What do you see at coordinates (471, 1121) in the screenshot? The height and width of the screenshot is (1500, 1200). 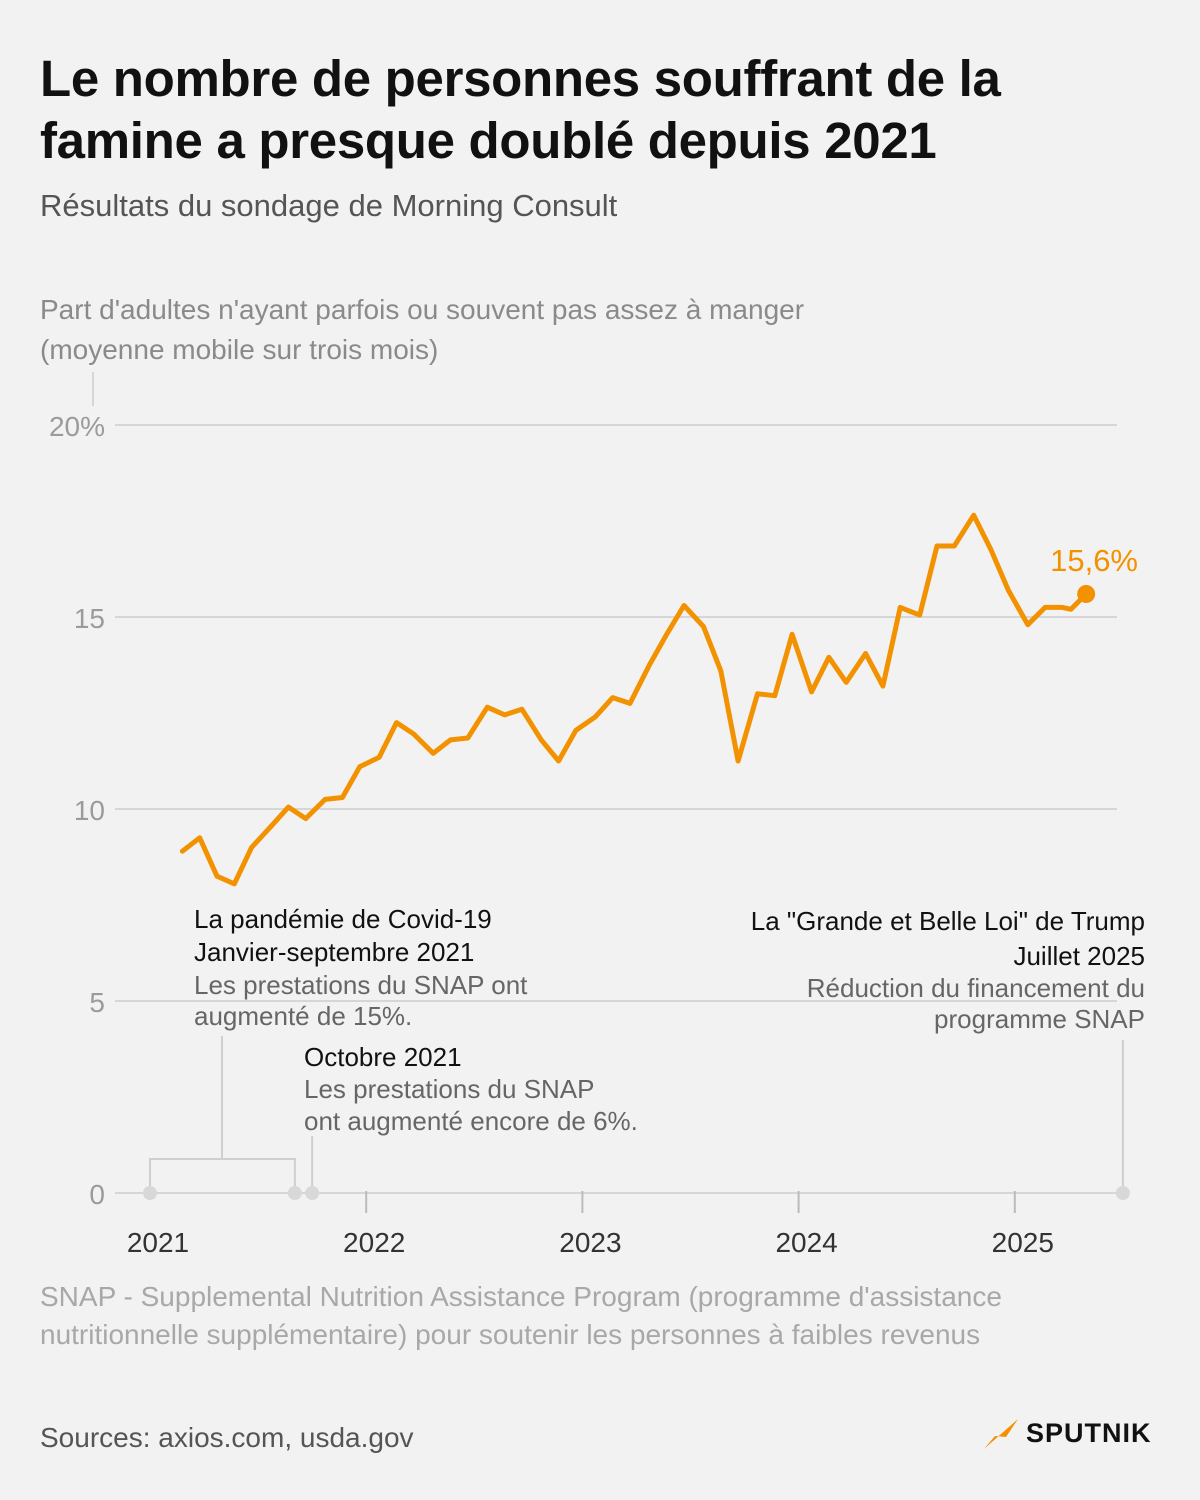 I see `annotation-october-text: ont augmenté encore de 6%.` at bounding box center [471, 1121].